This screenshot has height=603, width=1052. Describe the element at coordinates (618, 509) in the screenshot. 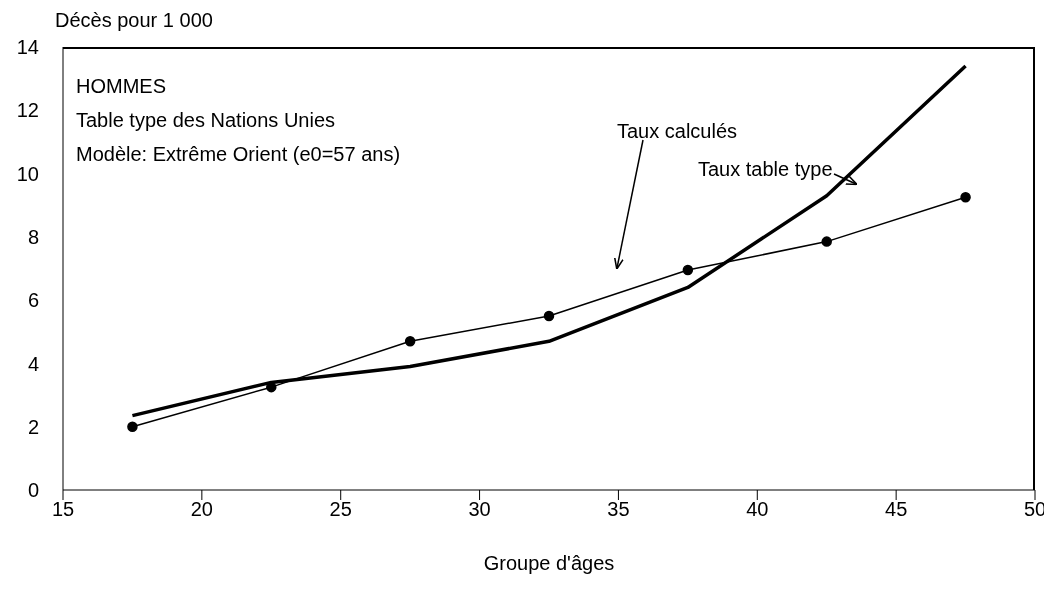

I see `x-tick-label: 35` at that location.